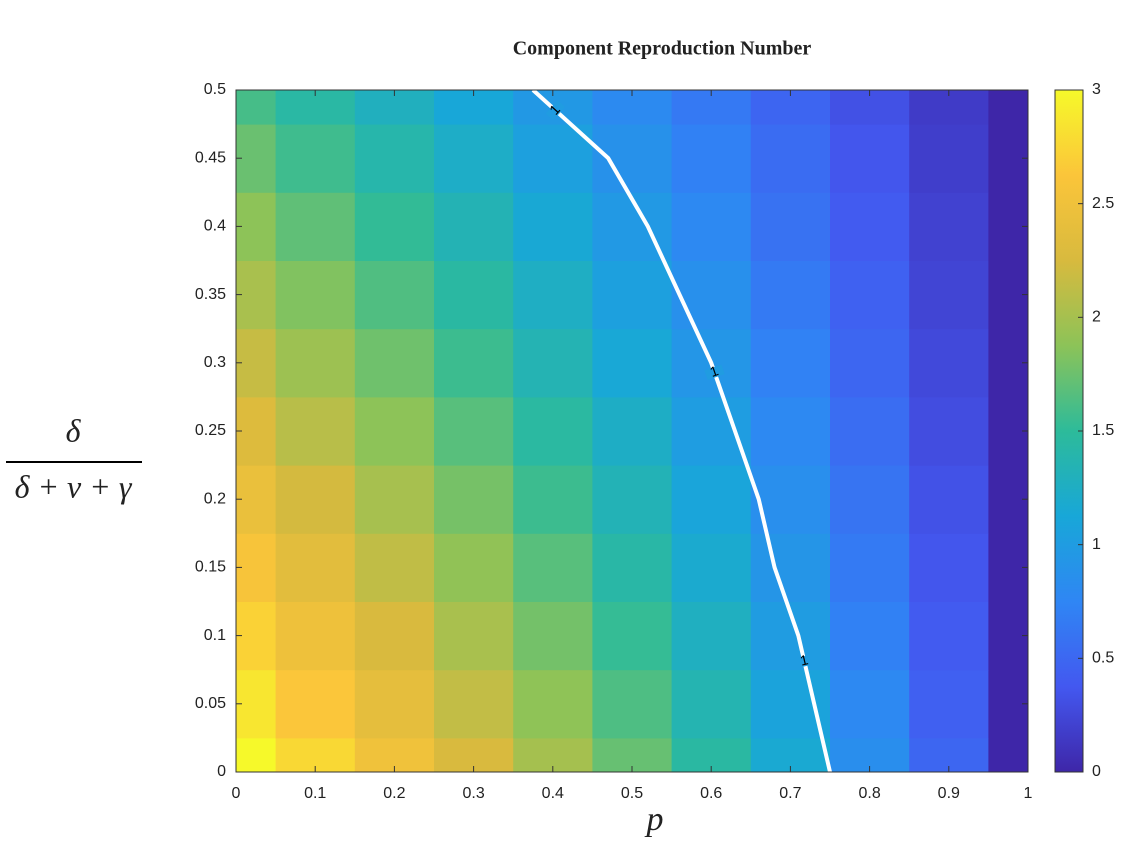 This screenshot has height=853, width=1146. I want to click on y-tick-label: 0.1, so click(215, 635).